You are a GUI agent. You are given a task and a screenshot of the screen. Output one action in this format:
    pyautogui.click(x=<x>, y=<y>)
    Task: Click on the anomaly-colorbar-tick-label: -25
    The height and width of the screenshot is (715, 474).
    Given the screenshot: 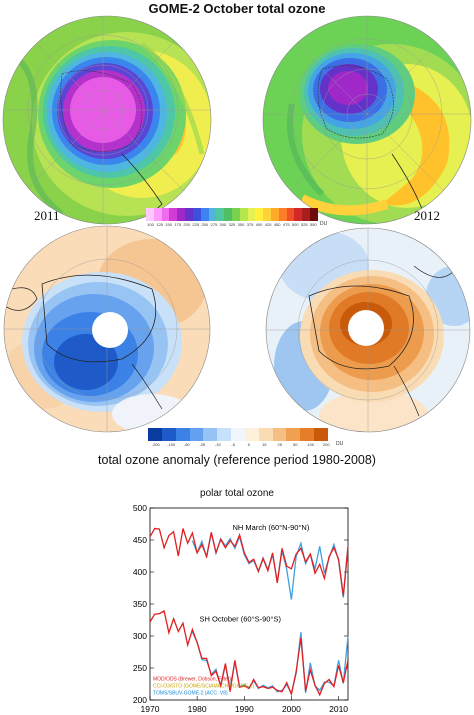 What is the action you would take?
    pyautogui.click(x=202, y=444)
    